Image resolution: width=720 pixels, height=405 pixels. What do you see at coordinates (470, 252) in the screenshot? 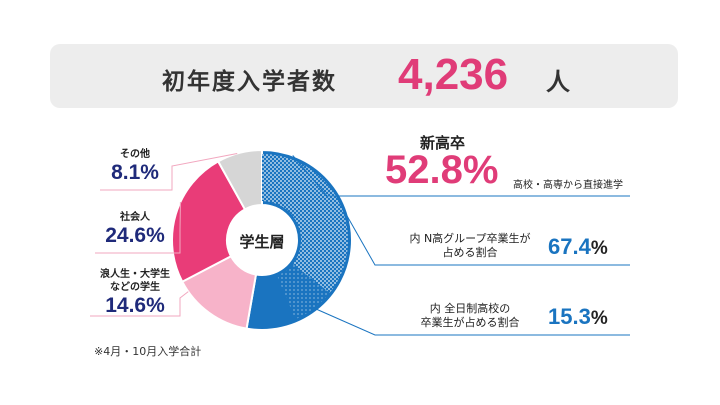
I see `ngroup-share-desc-line2: 占める割合` at bounding box center [470, 252].